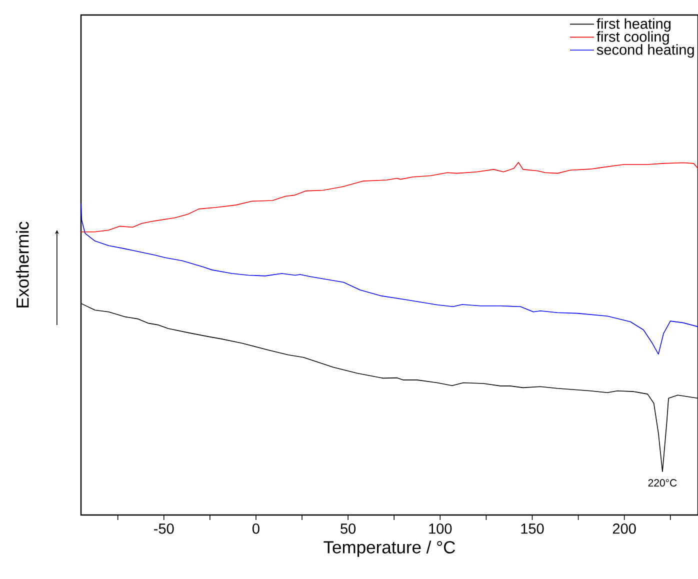 The height and width of the screenshot is (579, 698). Describe the element at coordinates (390, 548) in the screenshot. I see `x-axis-title: Temperature / °C` at that location.